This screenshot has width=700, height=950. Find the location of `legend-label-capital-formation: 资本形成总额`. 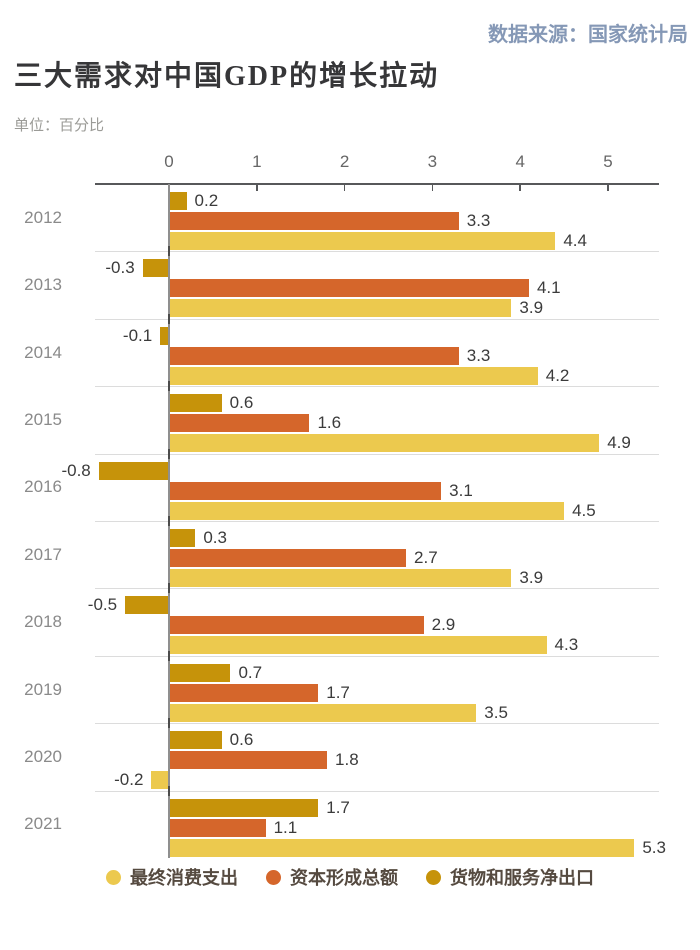

legend-label-capital-formation: 资本形成总额 is located at coordinates (344, 878).